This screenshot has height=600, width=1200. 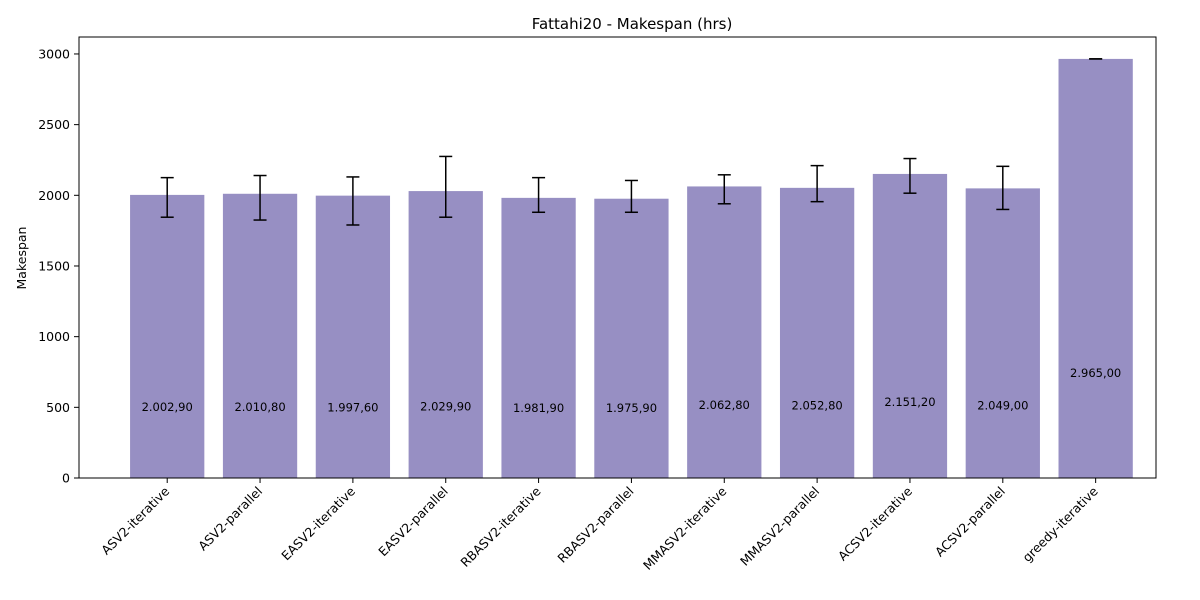 I want to click on y-tick-label: 1000, so click(x=54, y=336).